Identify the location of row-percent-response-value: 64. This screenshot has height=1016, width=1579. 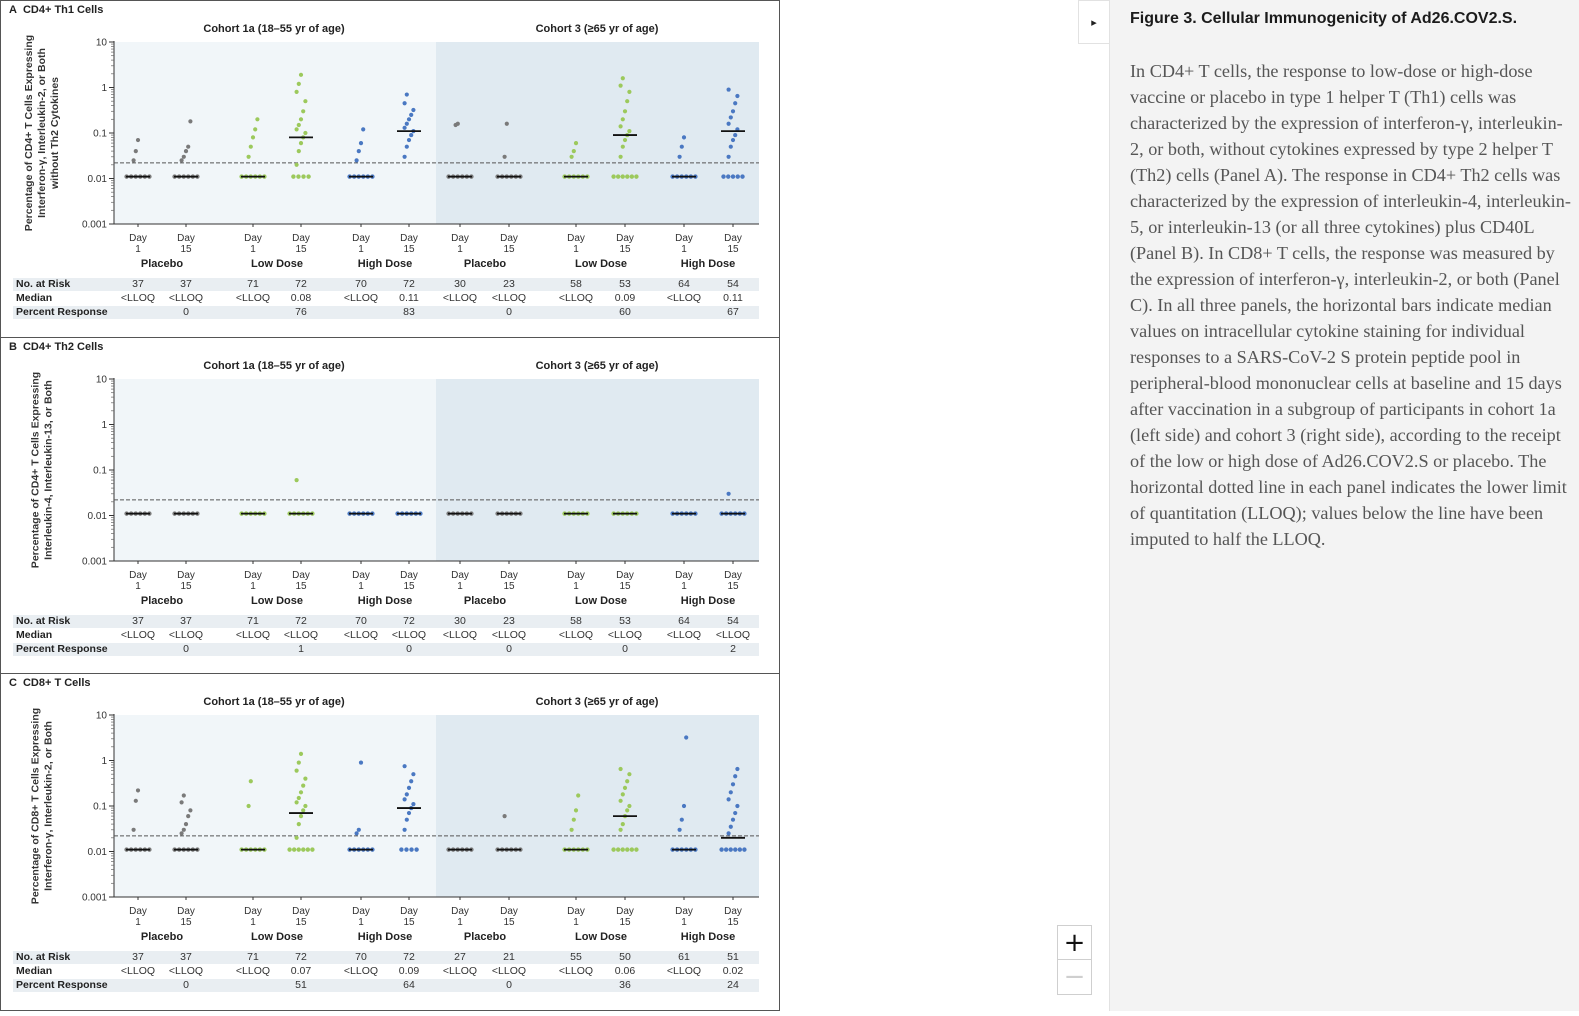
(409, 985).